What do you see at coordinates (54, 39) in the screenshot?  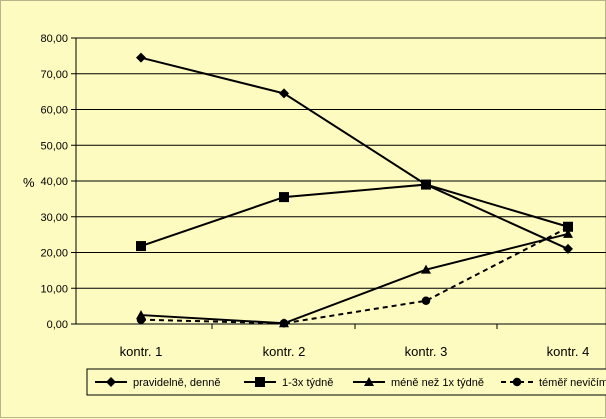 I see `y-tick-label: 80,00` at bounding box center [54, 39].